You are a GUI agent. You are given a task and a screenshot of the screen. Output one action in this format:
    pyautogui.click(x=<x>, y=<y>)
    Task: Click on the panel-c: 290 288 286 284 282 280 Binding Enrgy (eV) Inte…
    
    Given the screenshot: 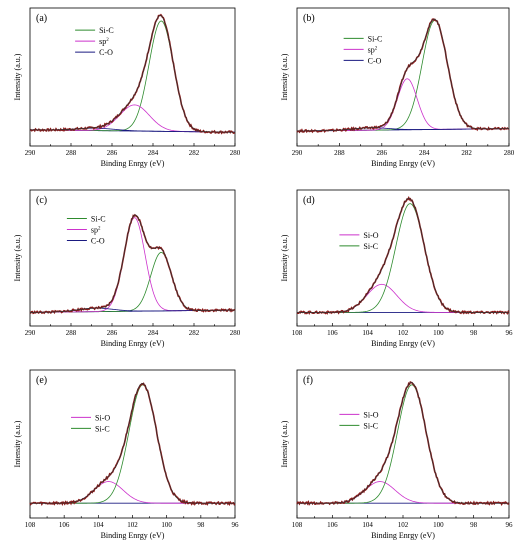 What is the action you would take?
    pyautogui.click(x=127, y=268)
    